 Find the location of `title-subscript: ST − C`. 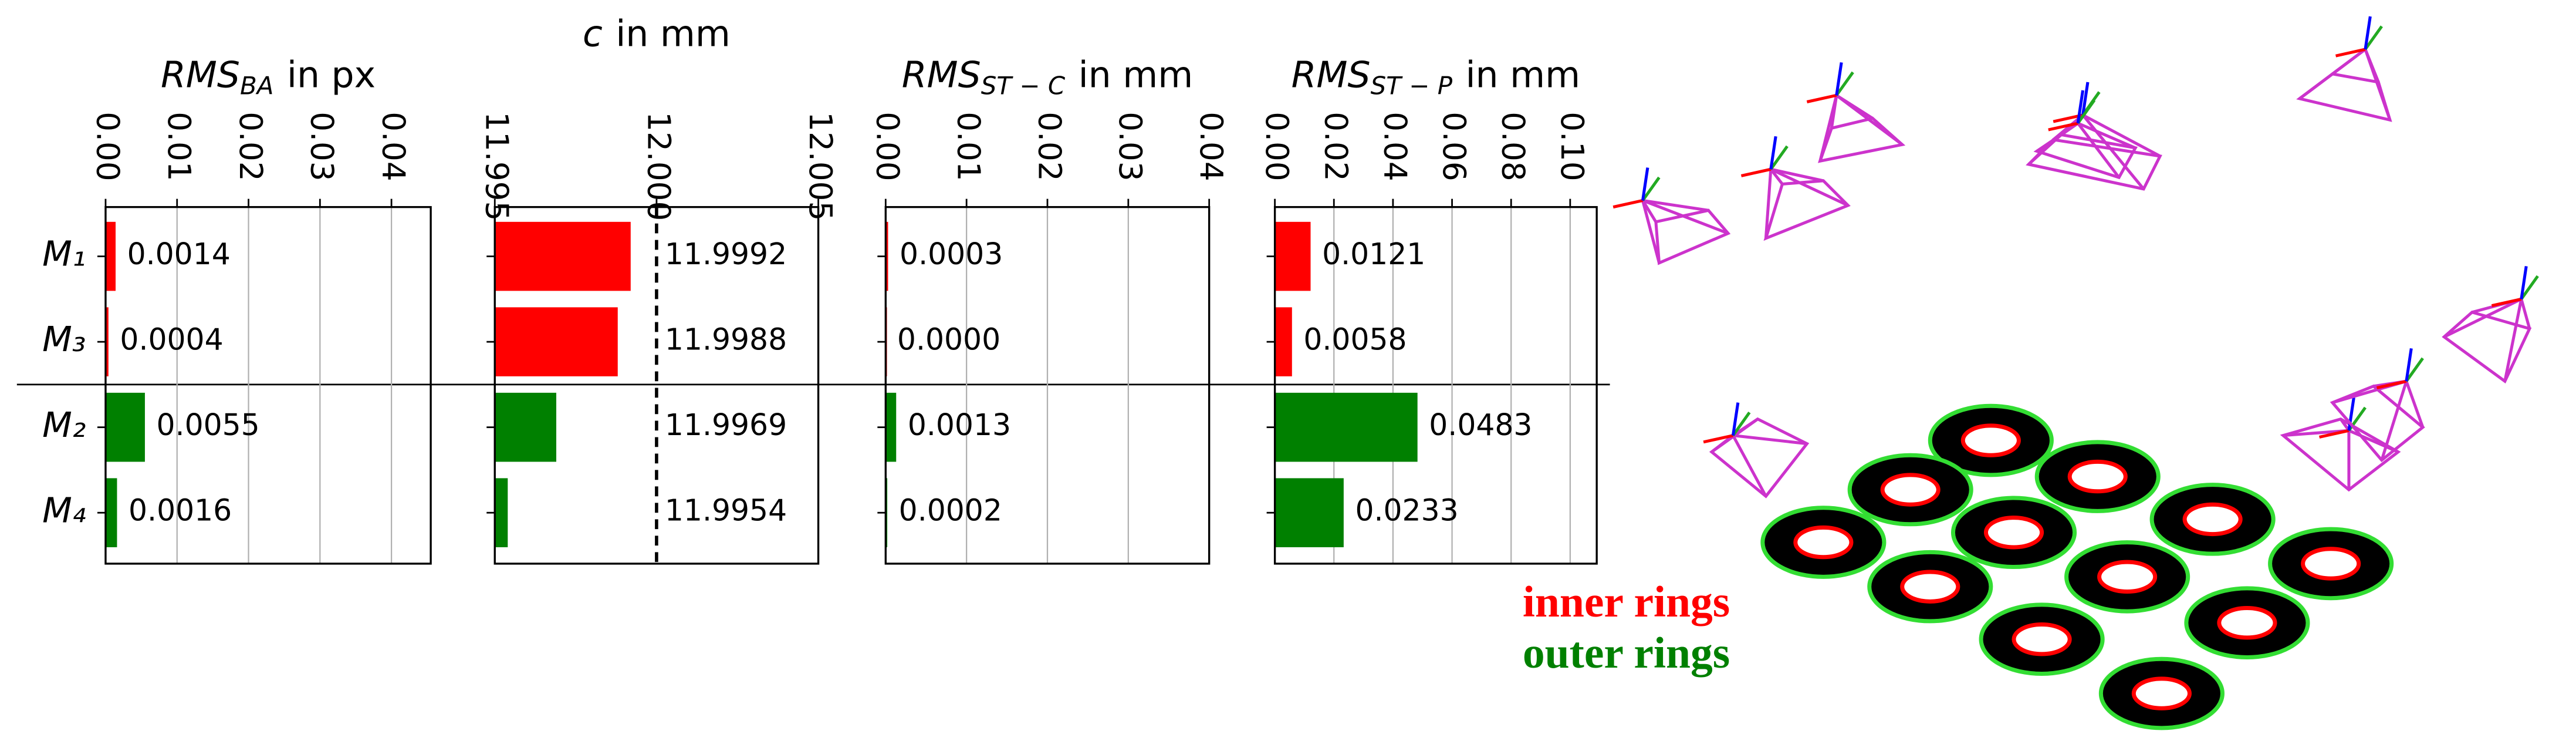

title-subscript: ST − C is located at coordinates (1023, 85).